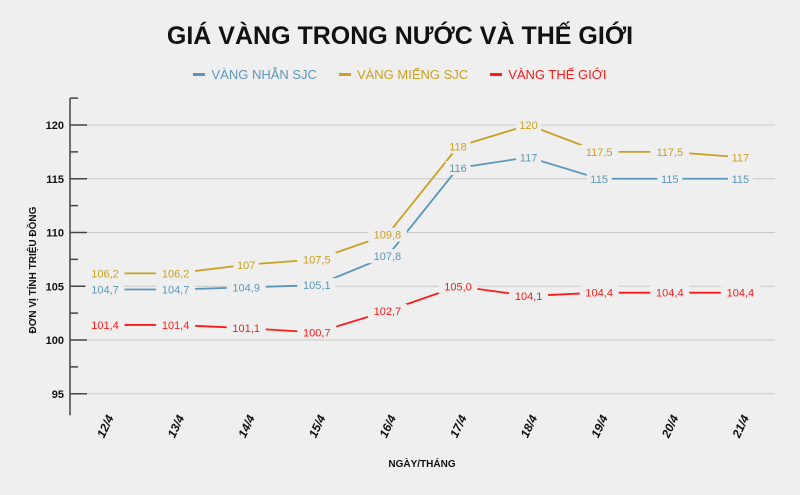 This screenshot has height=495, width=800. I want to click on x-tick-label: 18/4, so click(529, 425).